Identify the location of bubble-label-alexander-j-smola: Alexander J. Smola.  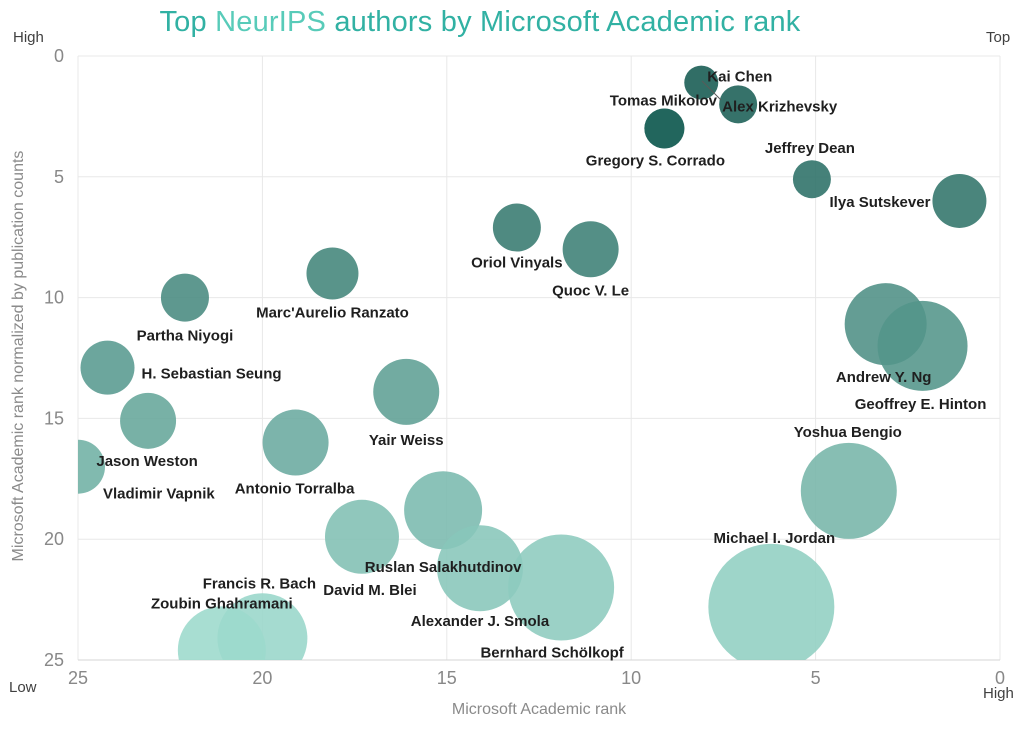
(480, 621).